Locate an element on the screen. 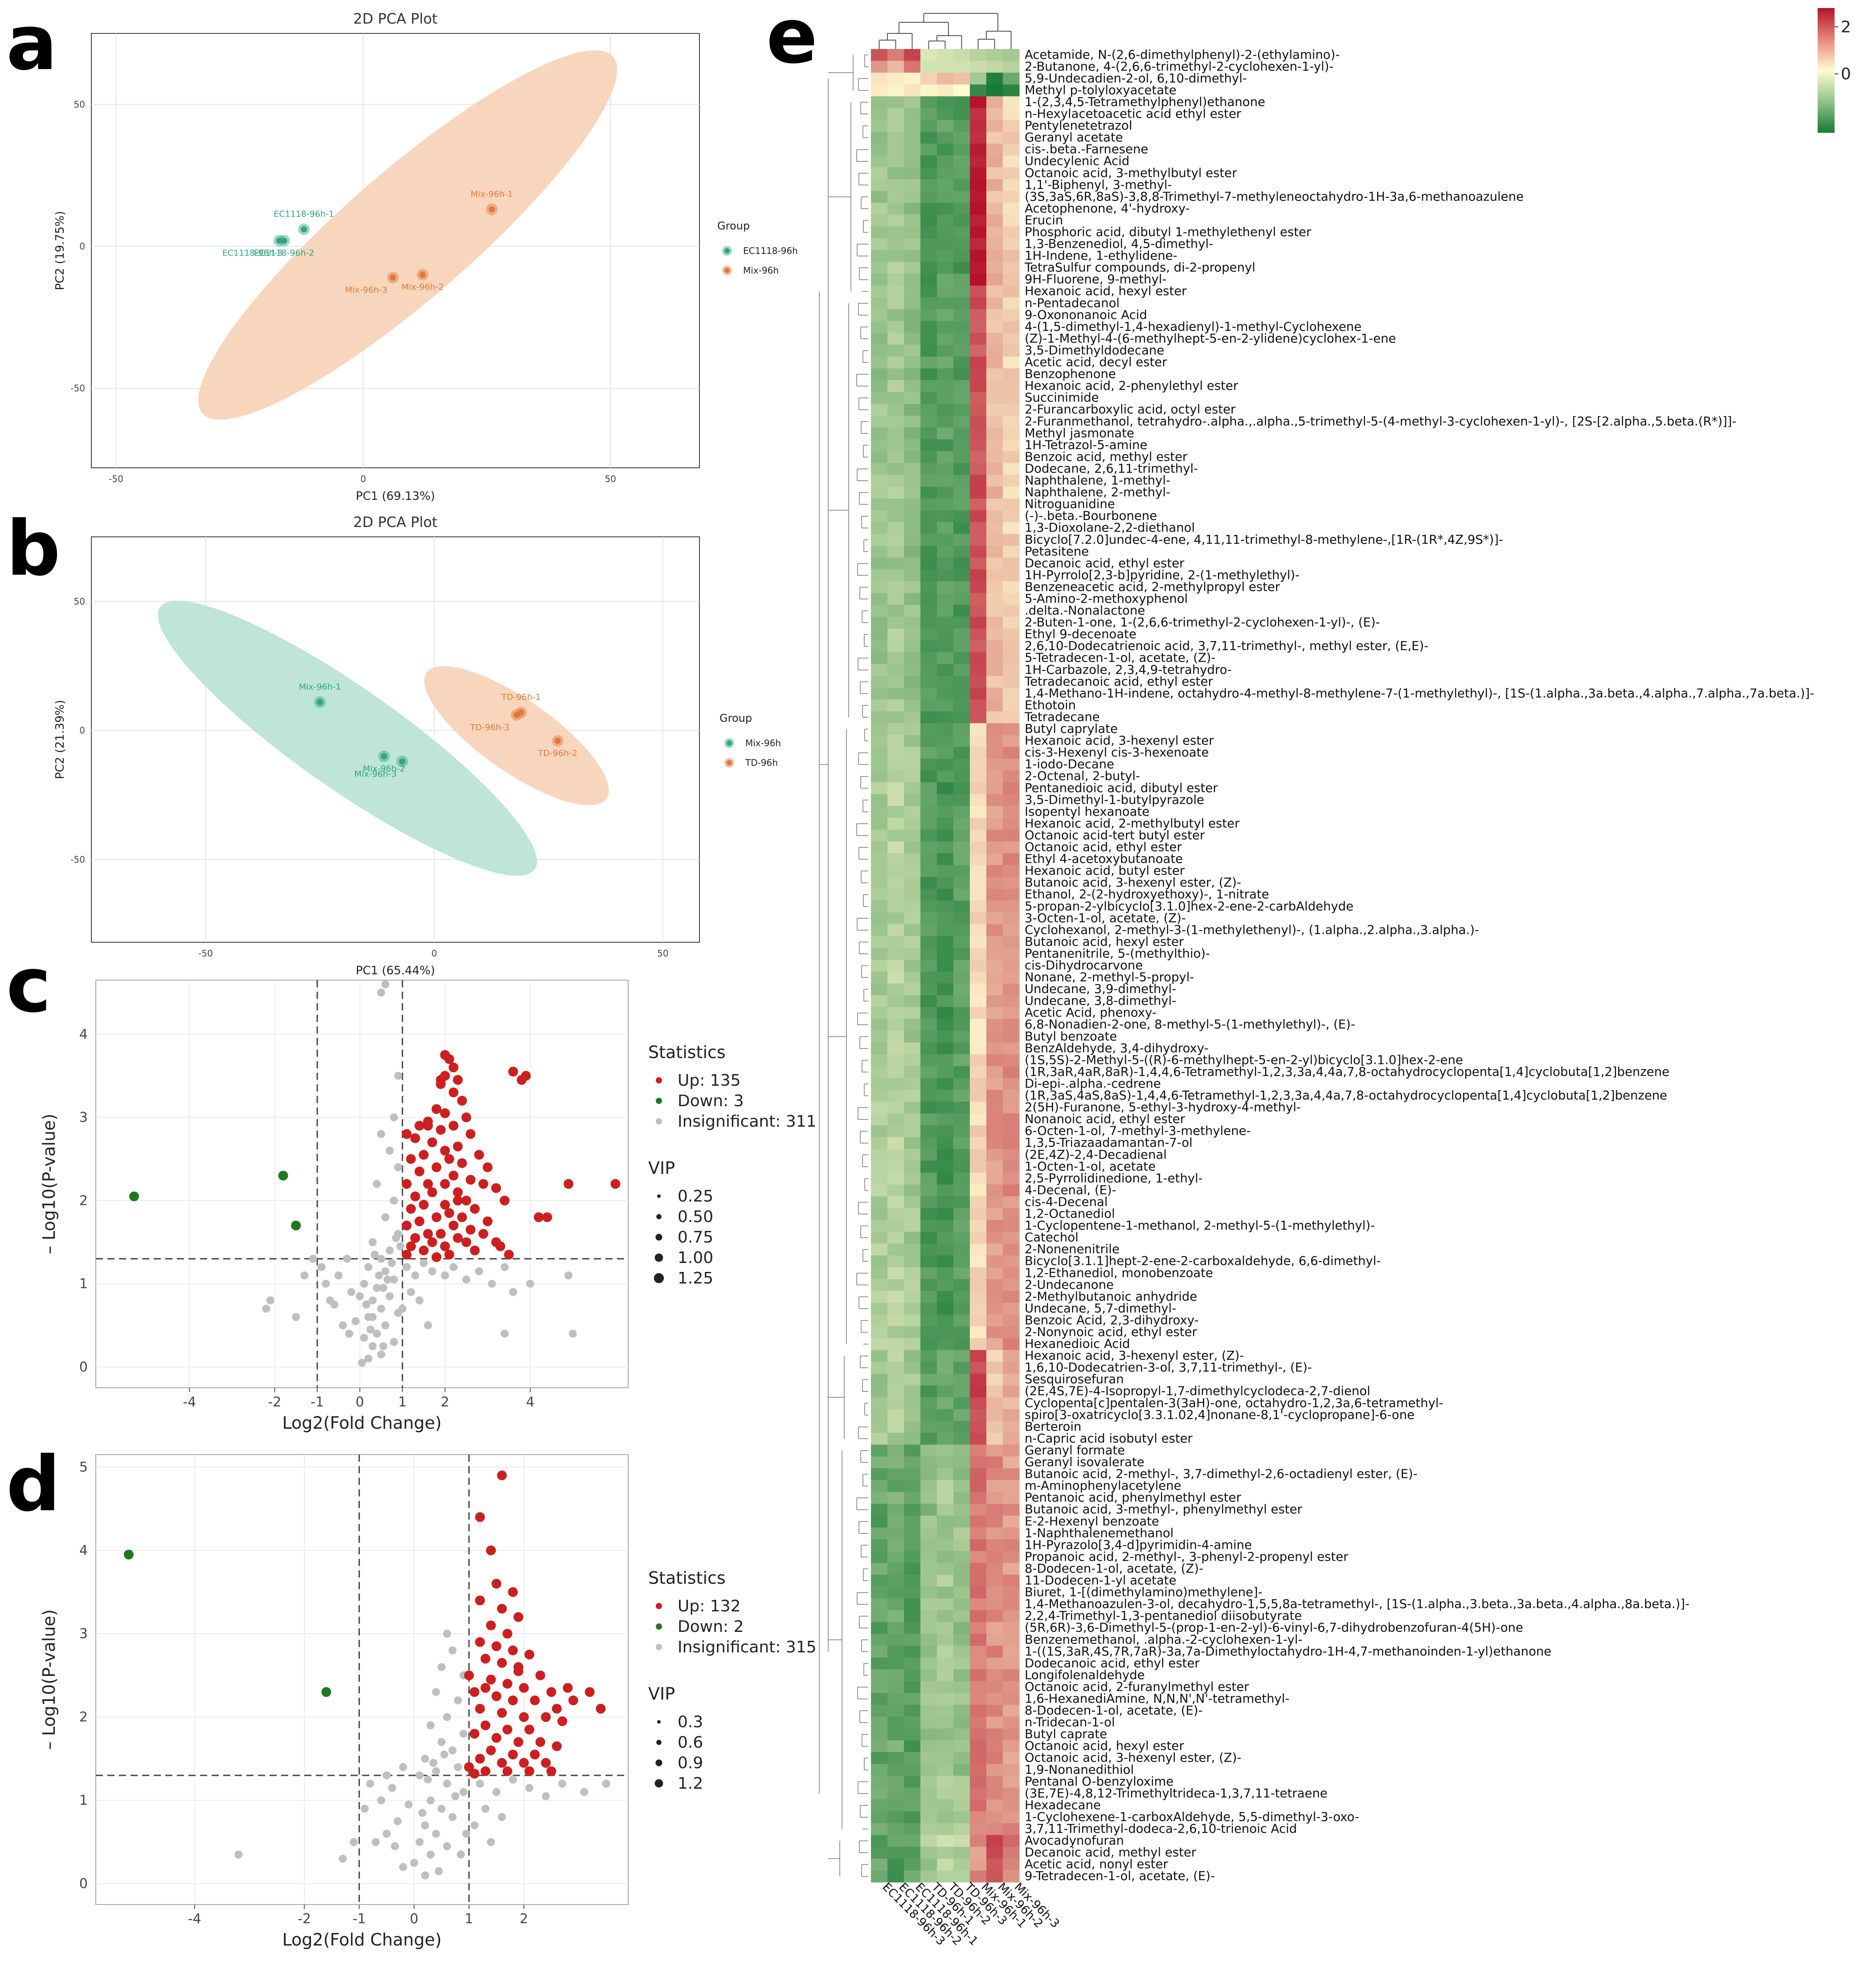 The height and width of the screenshot is (1962, 1876). heatmap-row-label: Tetradecane is located at coordinates (1062, 717).